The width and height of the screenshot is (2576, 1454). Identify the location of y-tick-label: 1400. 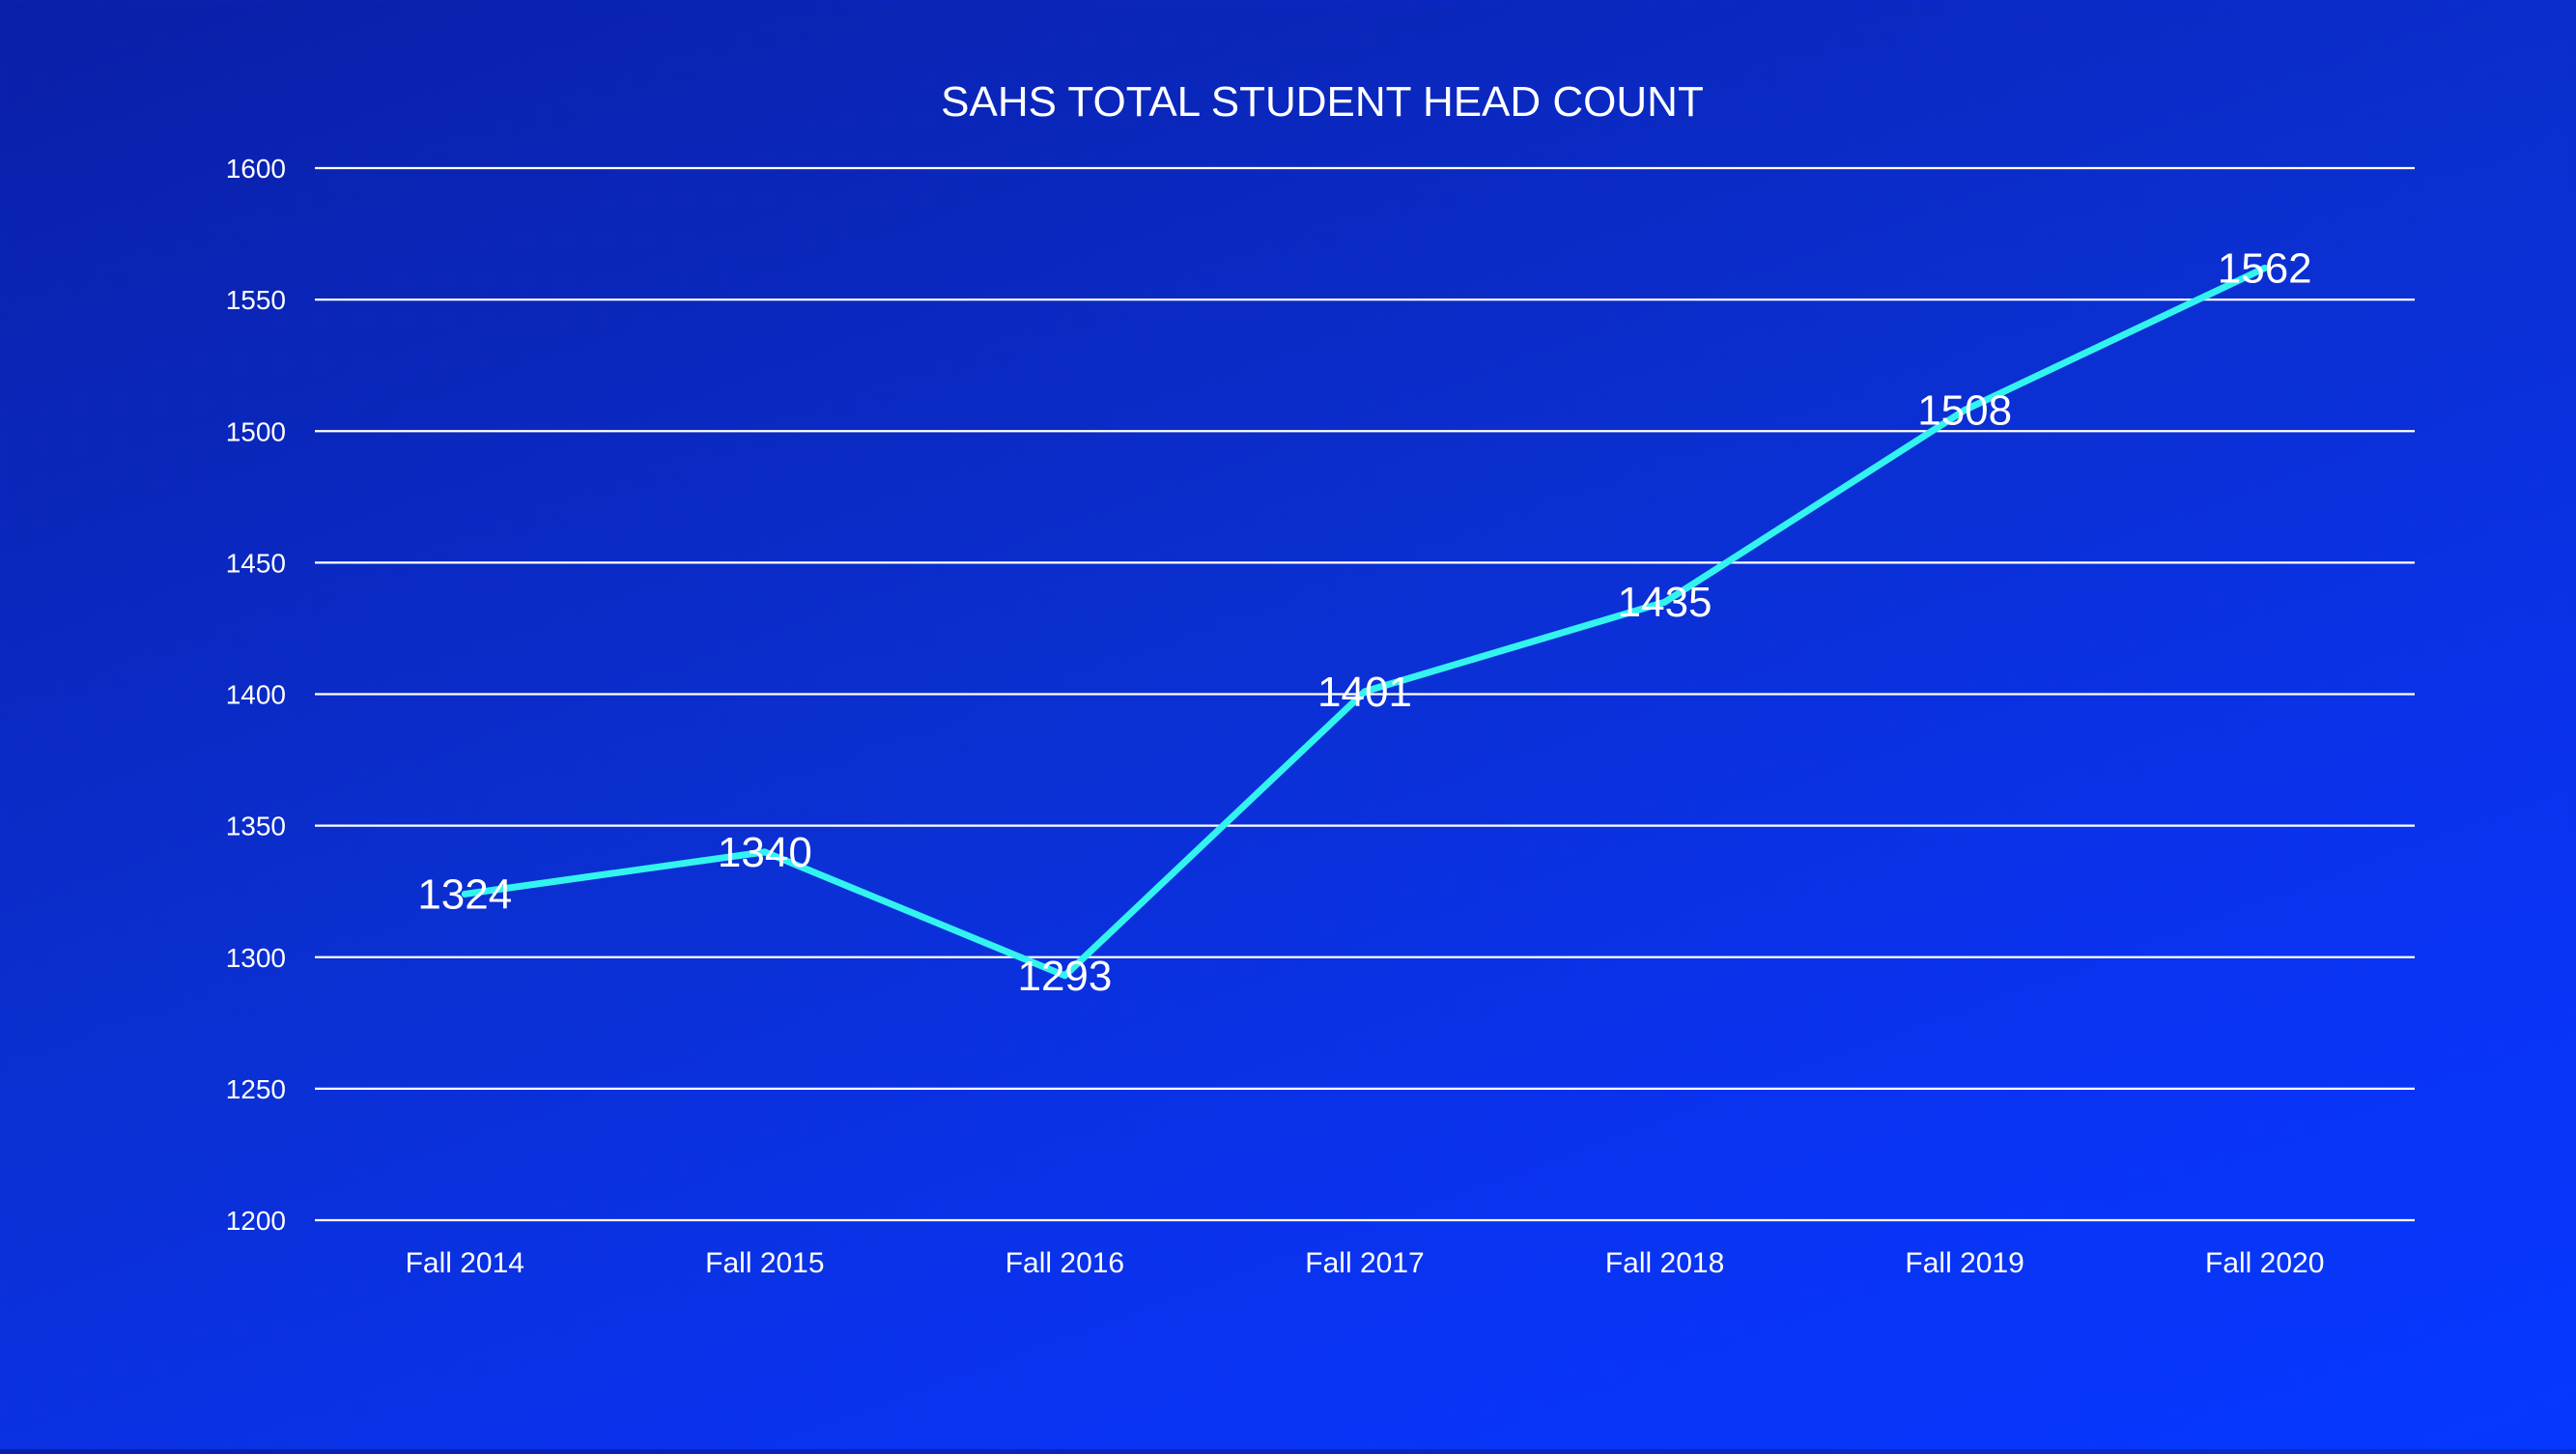
(256, 695).